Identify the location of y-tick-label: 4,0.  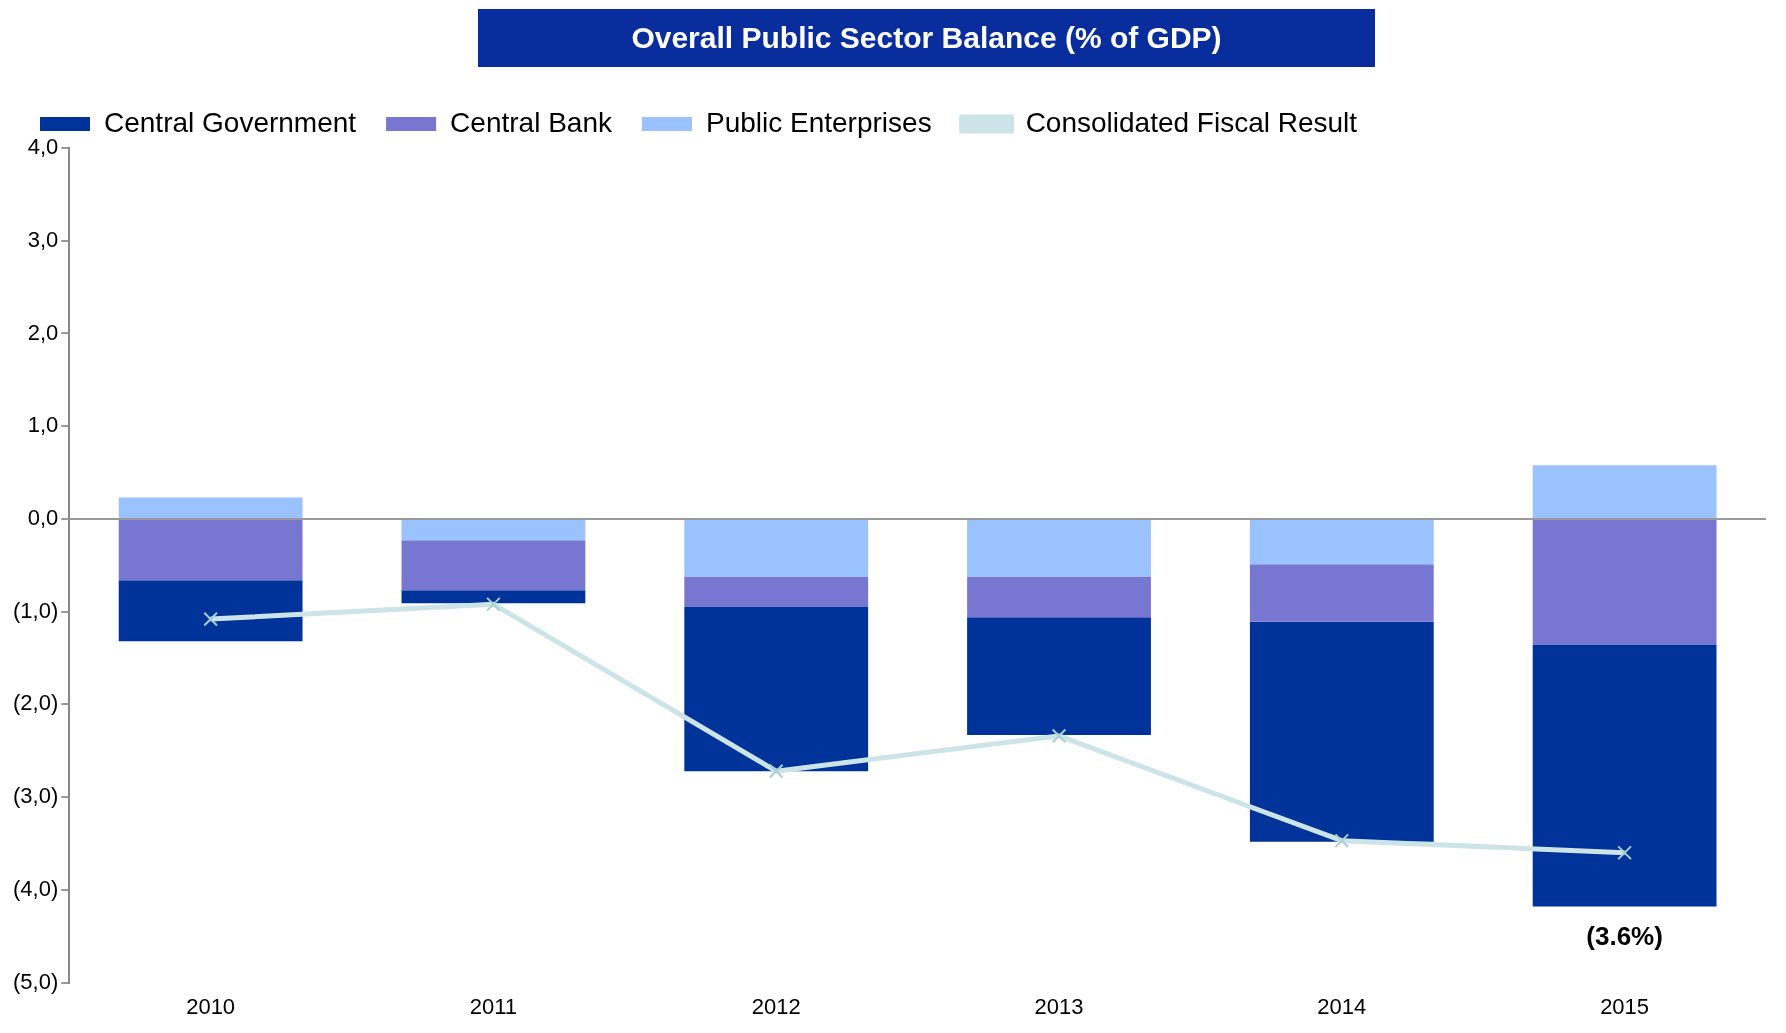
(43, 147).